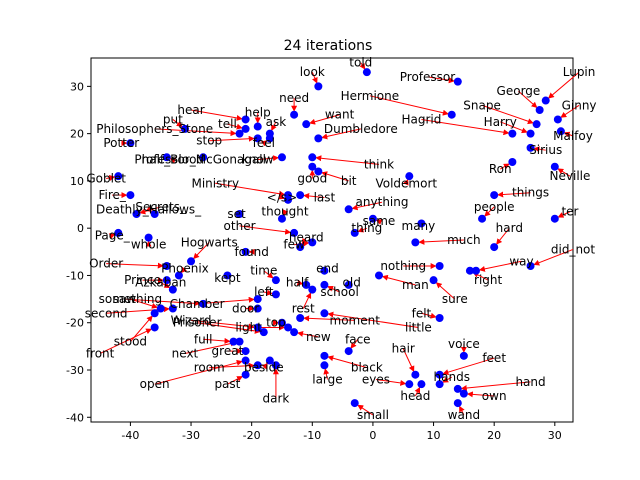 The image size is (640, 480). What do you see at coordinates (264, 292) in the screenshot?
I see `point-label: left` at bounding box center [264, 292].